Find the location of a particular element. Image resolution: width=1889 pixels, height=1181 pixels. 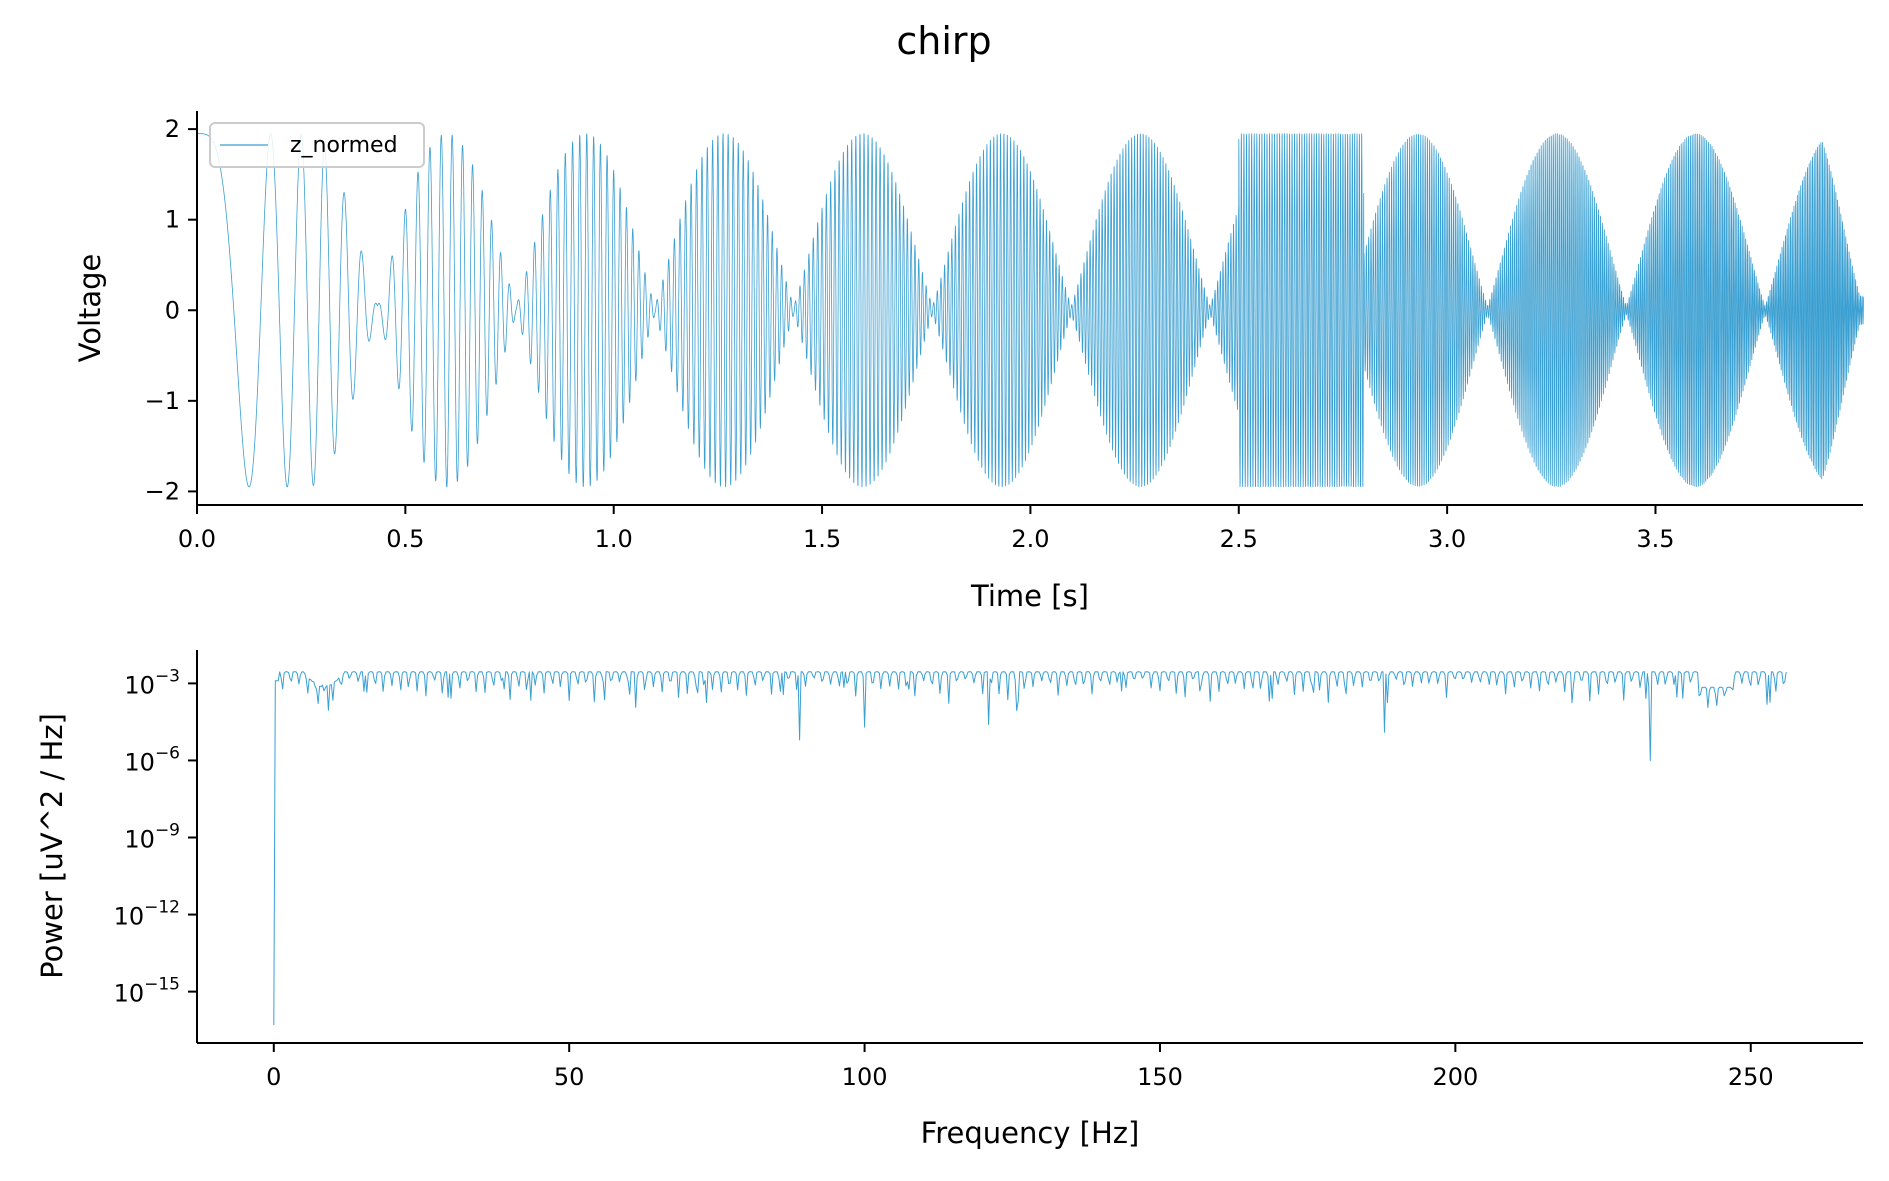

psd-x-tick-label: 150 is located at coordinates (1160, 1077).